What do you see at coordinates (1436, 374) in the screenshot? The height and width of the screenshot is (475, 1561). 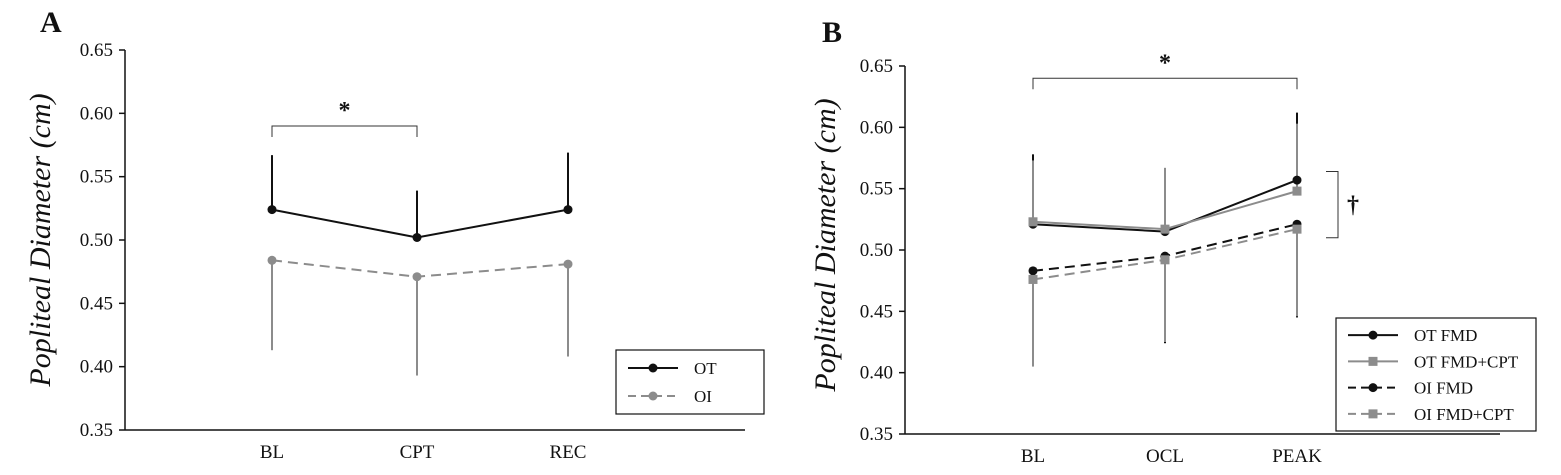 I see `legend: OT FMD OT FMD+CPT OI FMD OI FMD+CPT` at bounding box center [1436, 374].